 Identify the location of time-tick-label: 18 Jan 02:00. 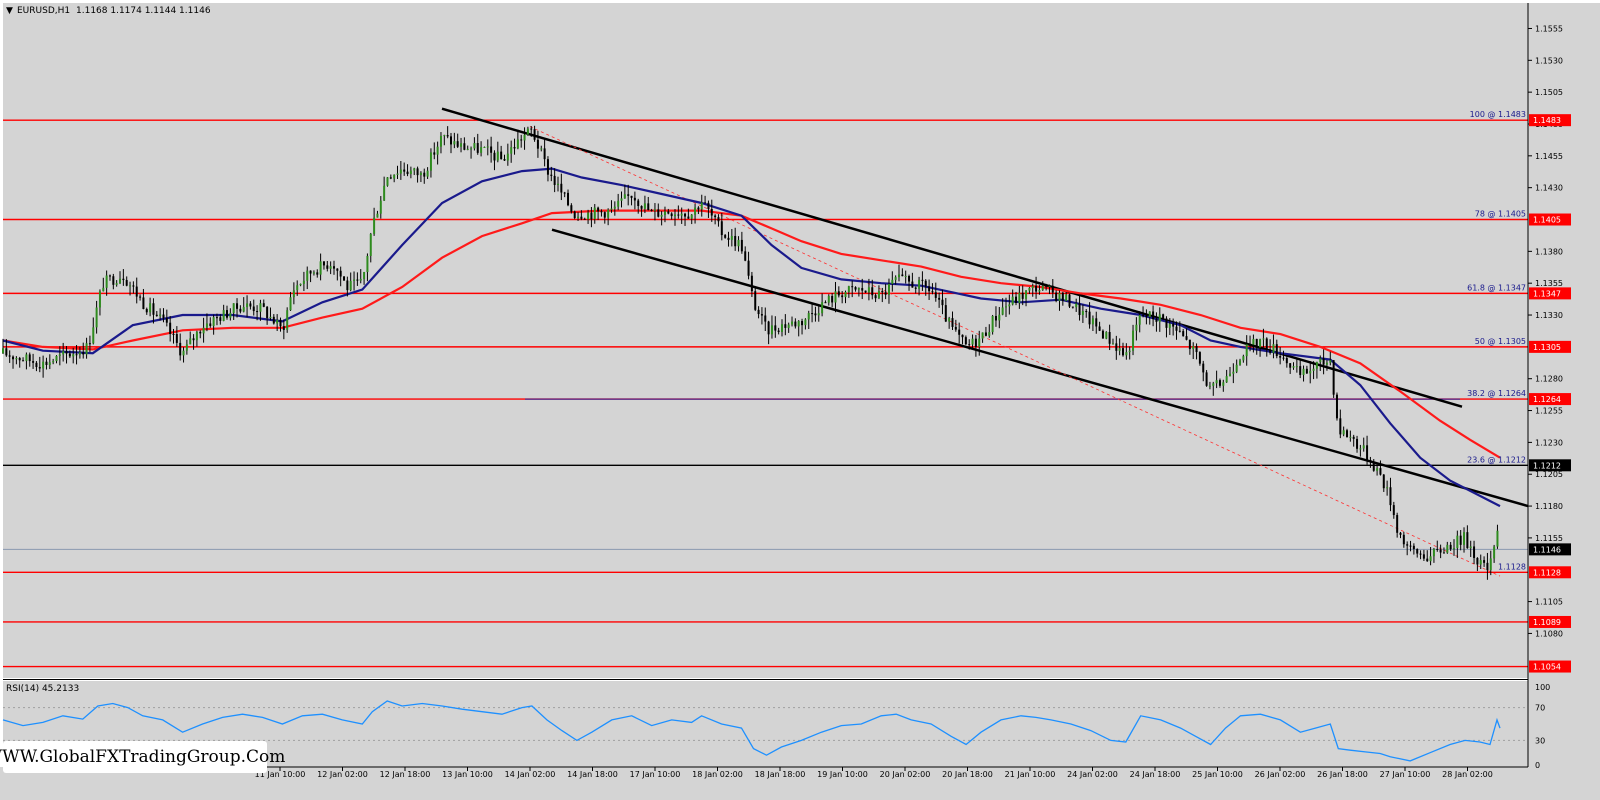
(717, 774).